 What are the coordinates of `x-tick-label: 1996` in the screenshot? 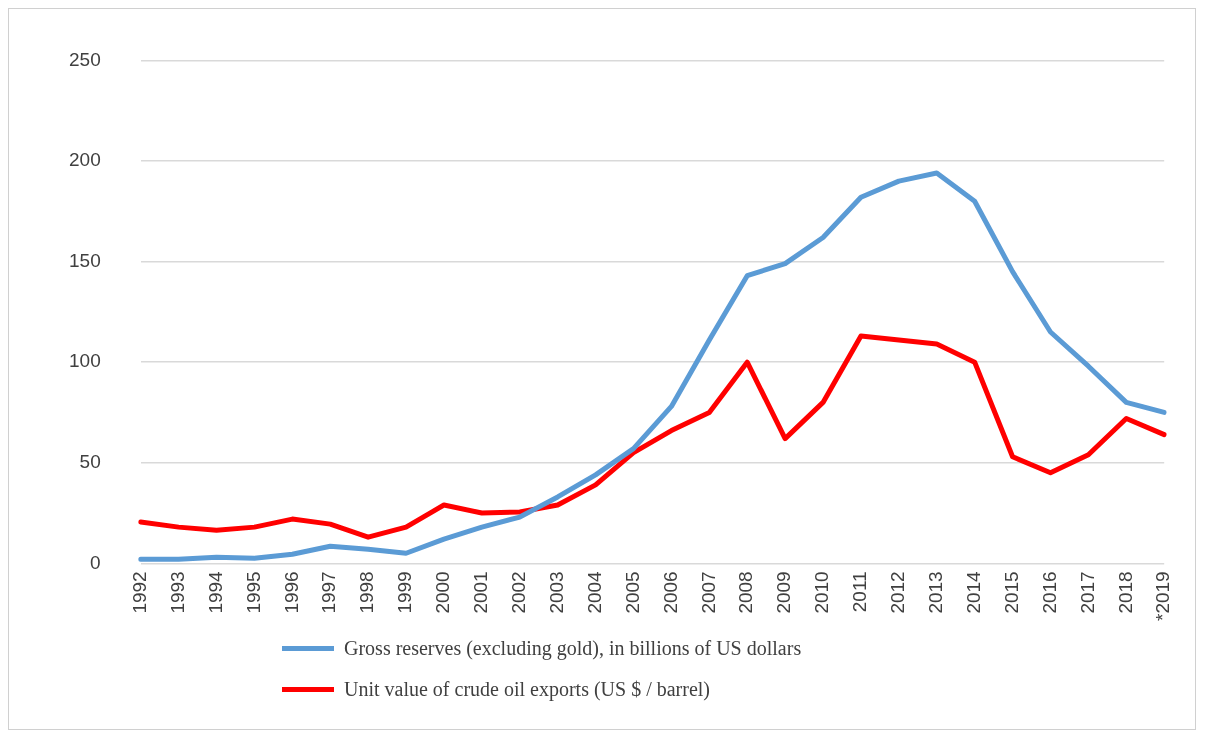 It's located at (291, 592).